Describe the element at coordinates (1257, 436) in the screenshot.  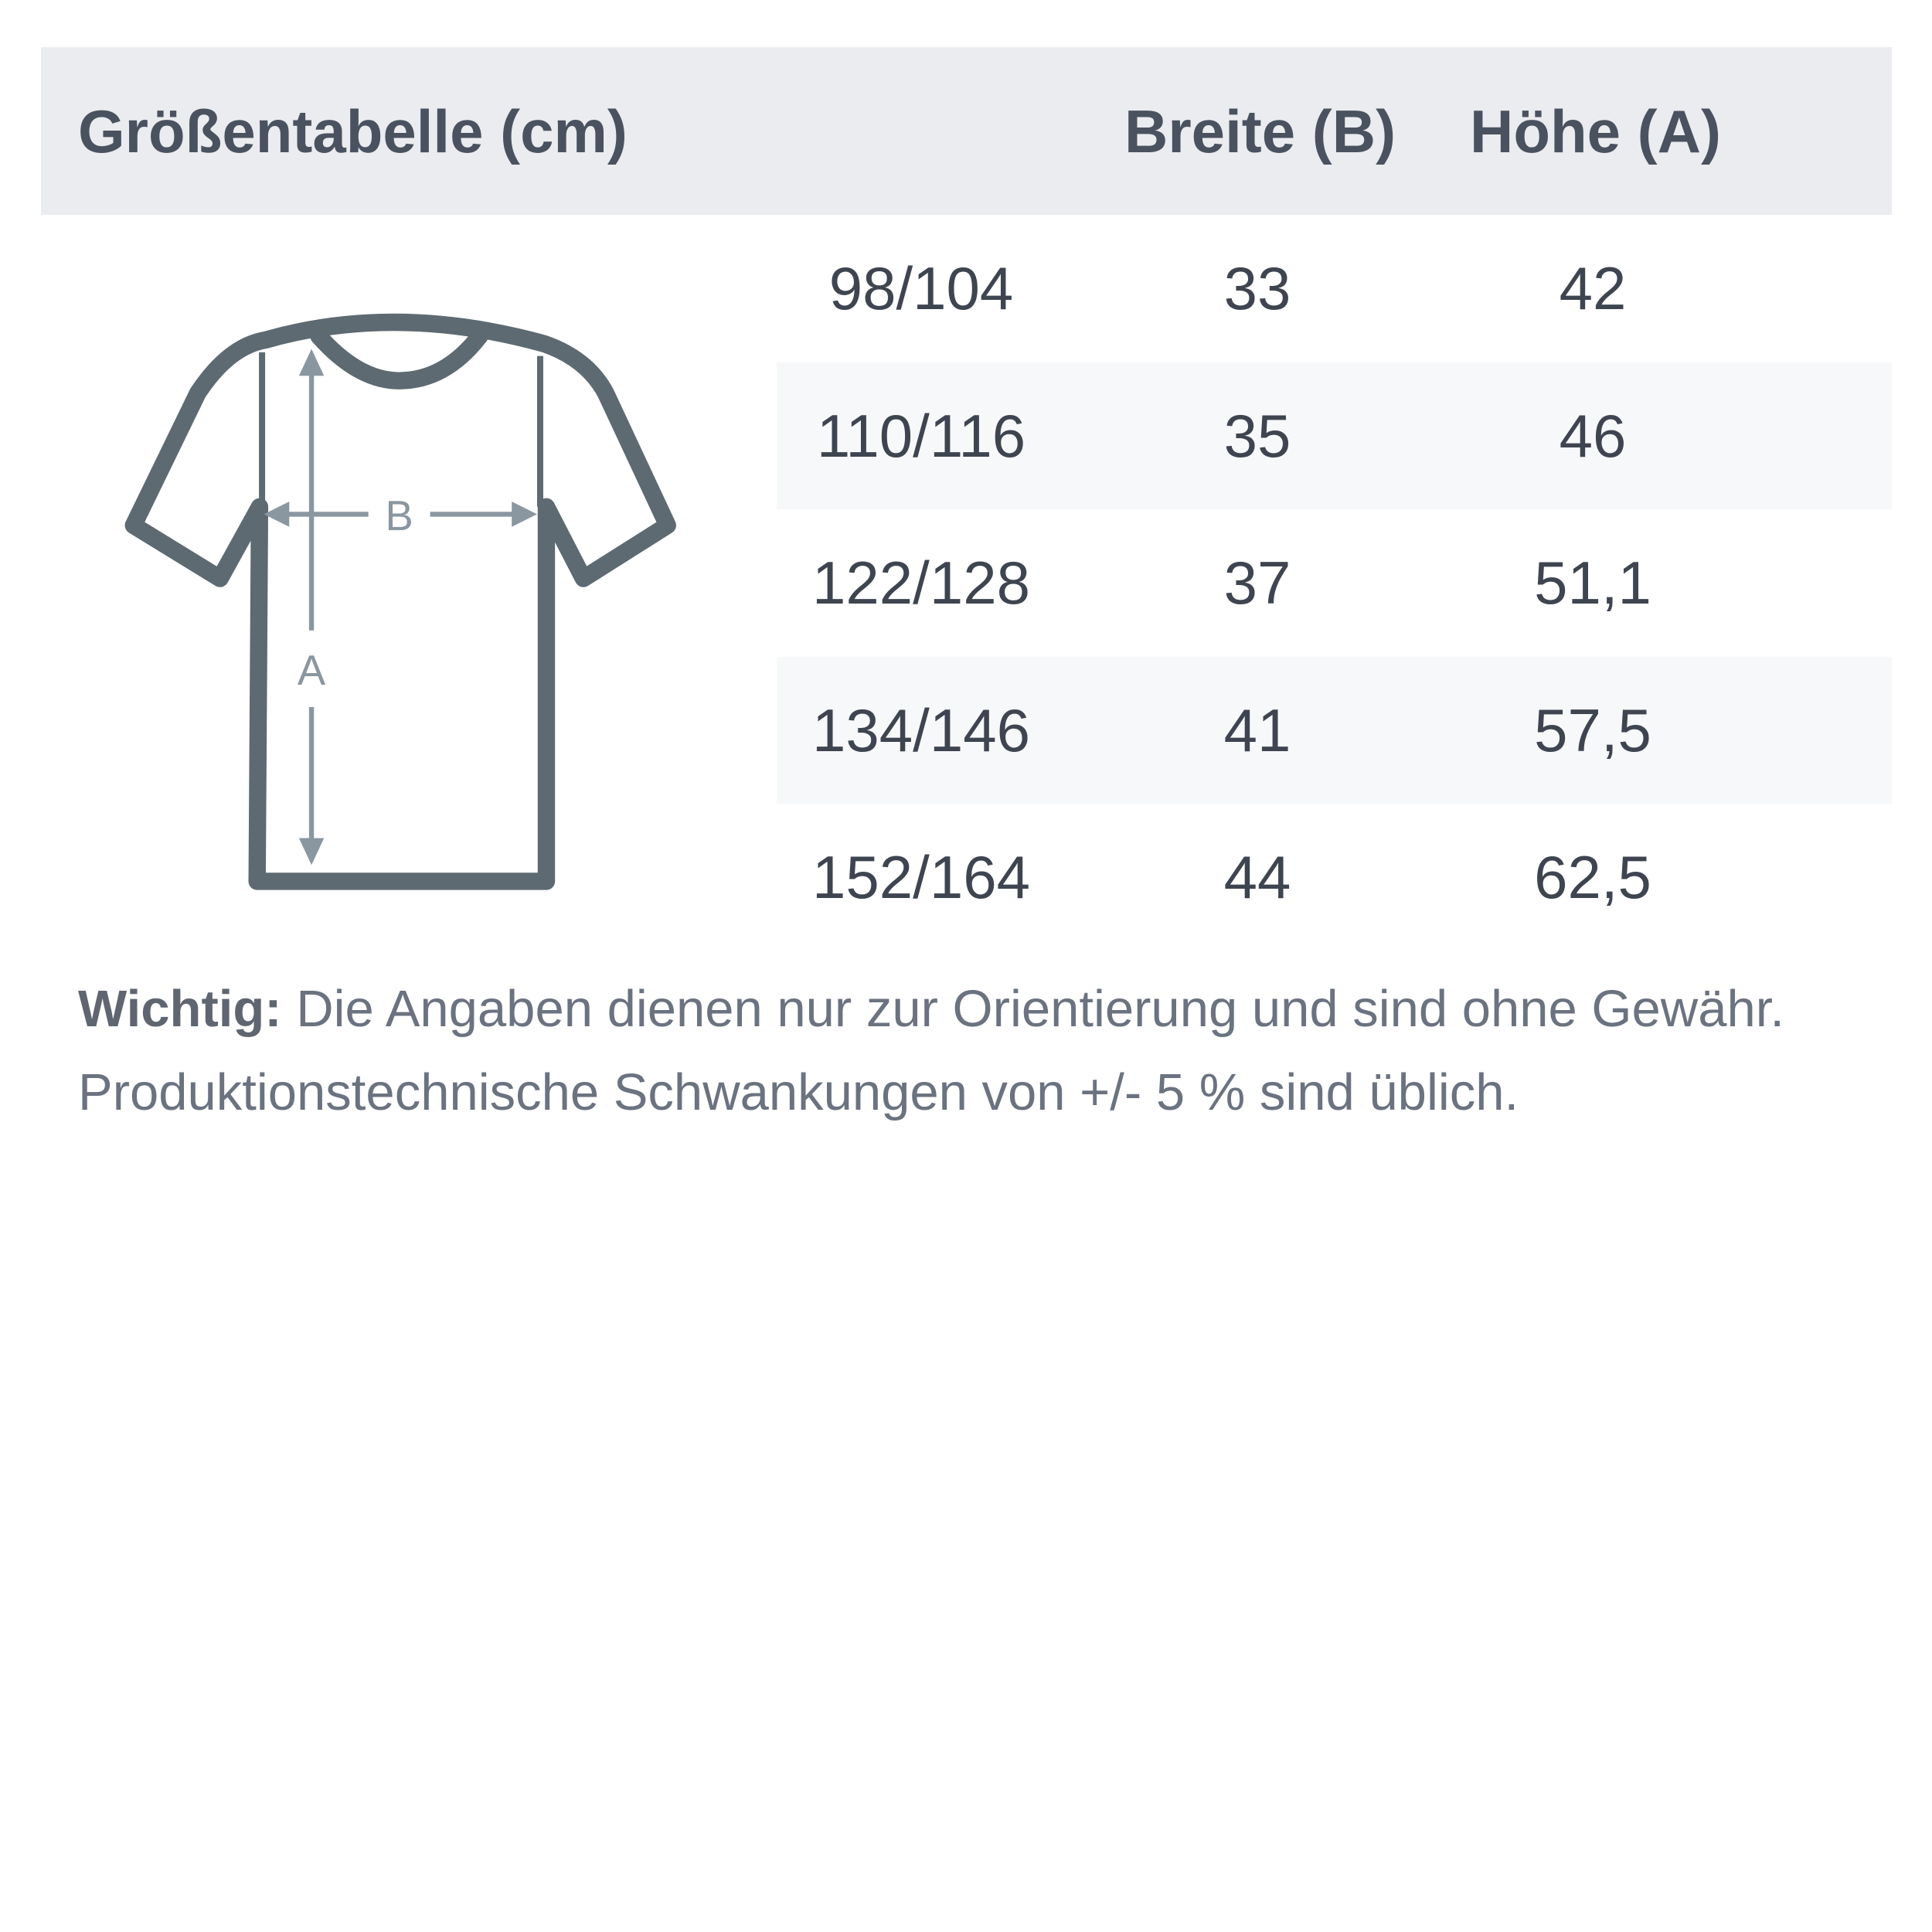
I see `cell-width: 35` at that location.